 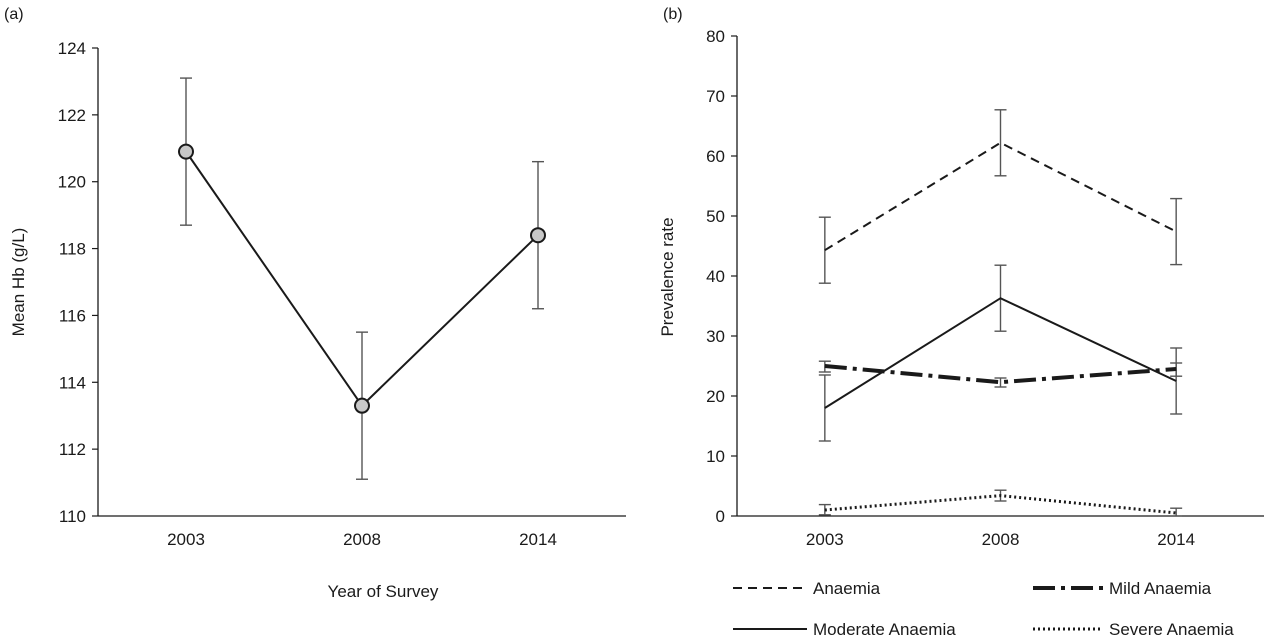 I want to click on legend-label-severe-anaemia: Severe Anaemia, so click(x=1171, y=629).